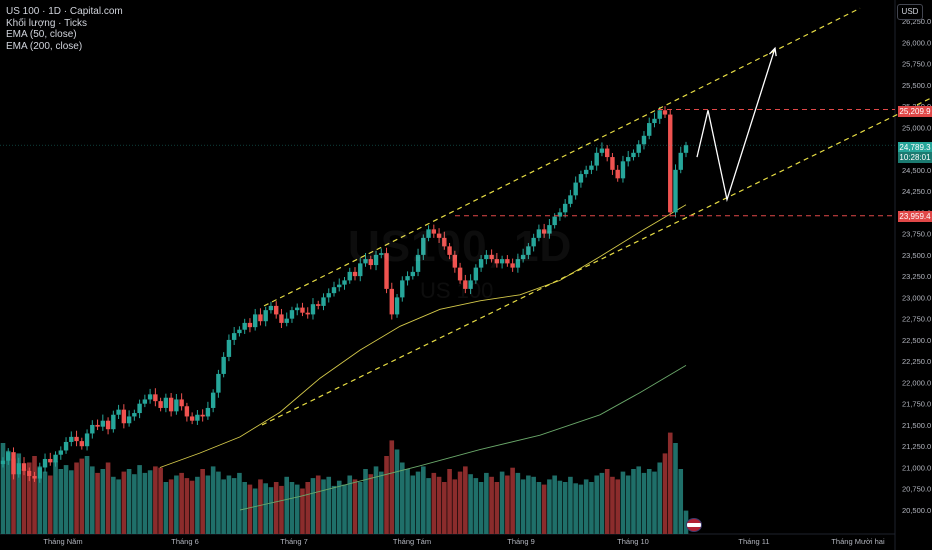 The height and width of the screenshot is (550, 932). Describe the element at coordinates (463, 438) in the screenshot. I see `ema200-line` at that location.